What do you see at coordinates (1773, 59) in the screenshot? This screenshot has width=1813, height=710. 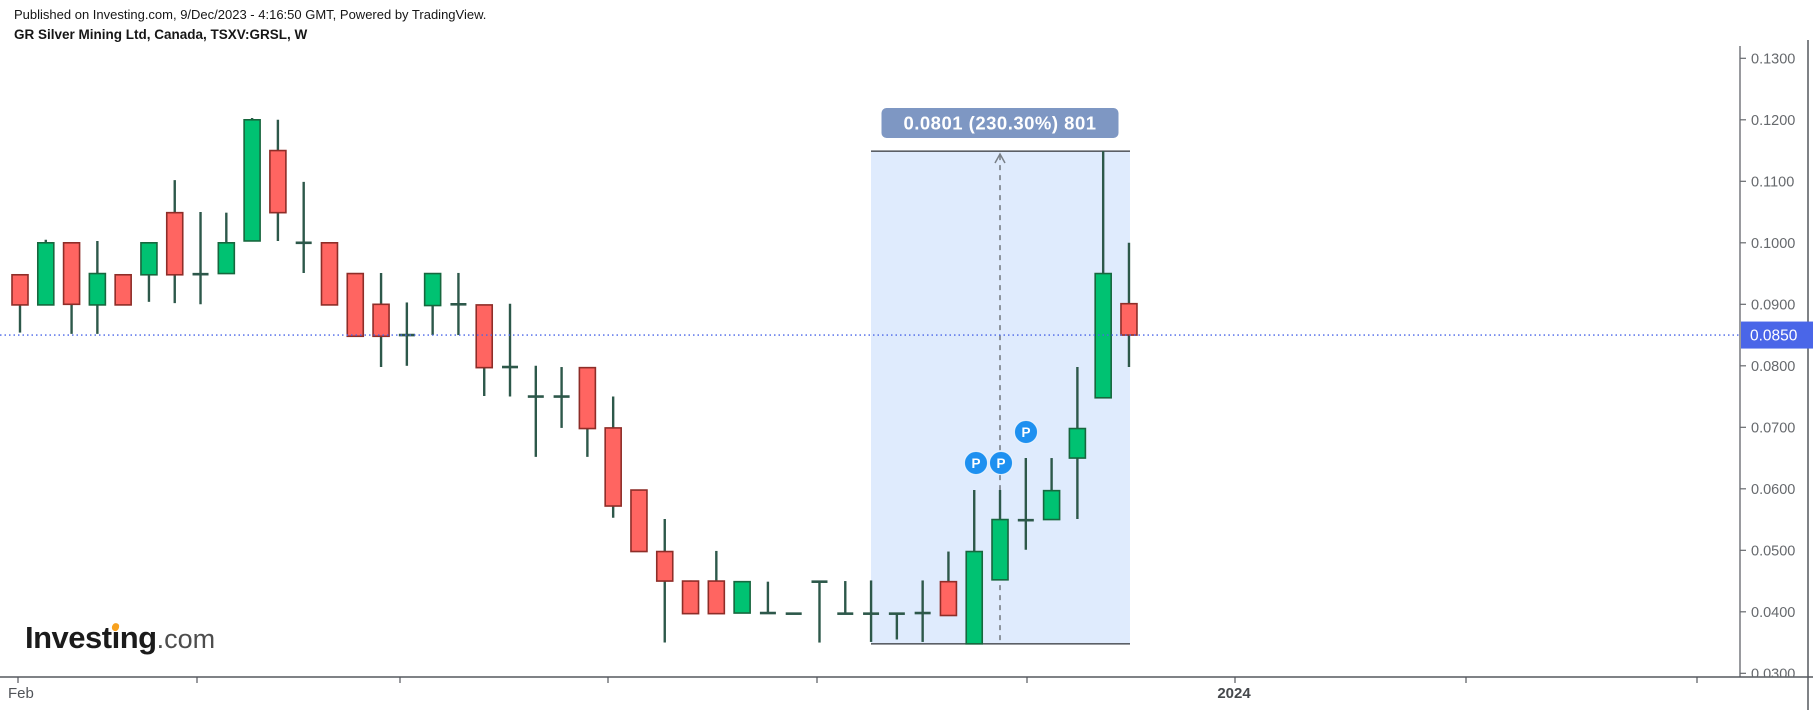 I see `price-tick-label: 0.1300` at bounding box center [1773, 59].